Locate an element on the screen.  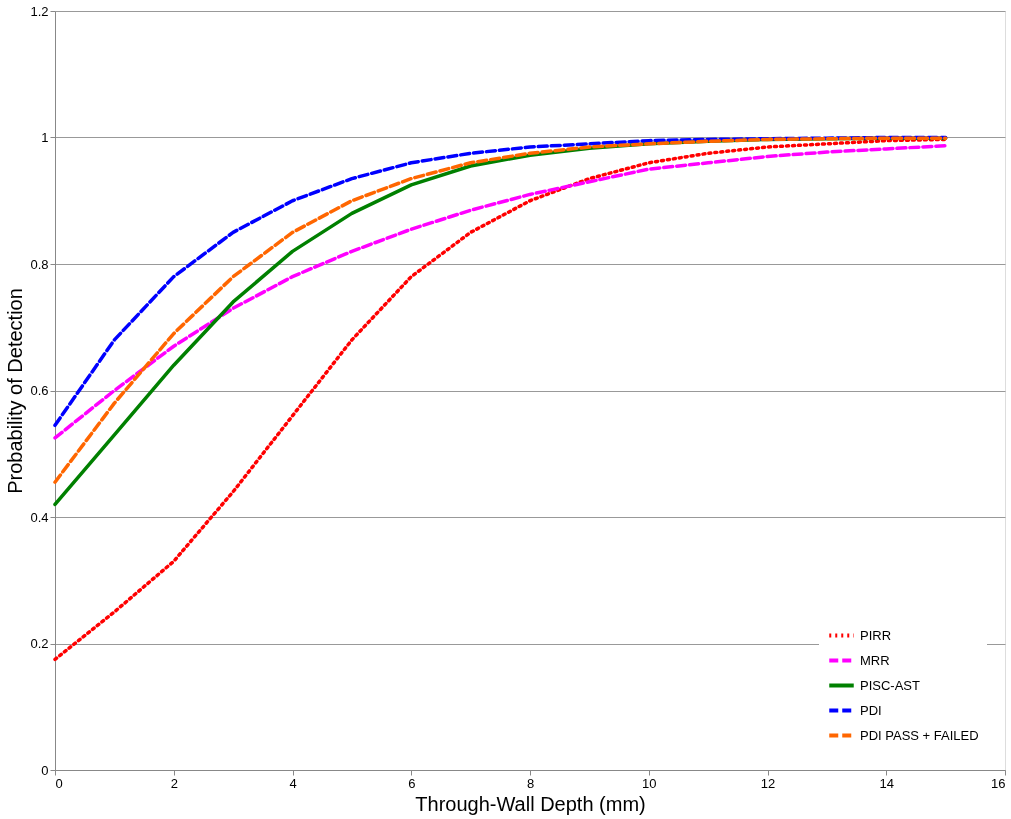
x-tick-label: 4 is located at coordinates (293, 783).